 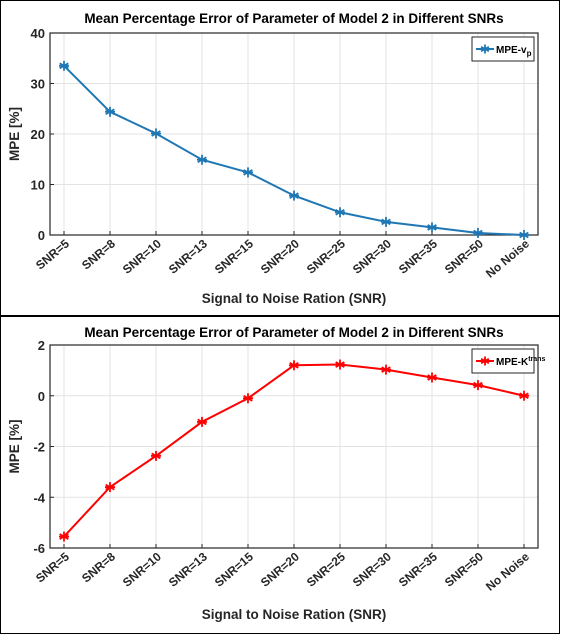 What do you see at coordinates (508, 361) in the screenshot?
I see `chart-2-legend: MPE-Ktrans` at bounding box center [508, 361].